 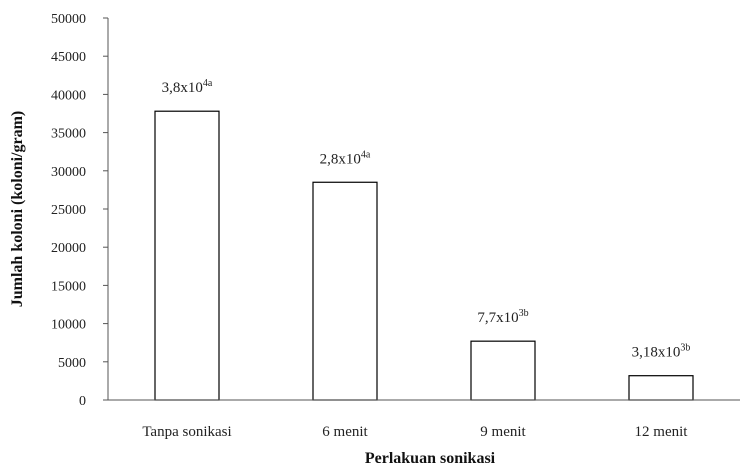 I want to click on y-tick-label: 40000, so click(x=68, y=95).